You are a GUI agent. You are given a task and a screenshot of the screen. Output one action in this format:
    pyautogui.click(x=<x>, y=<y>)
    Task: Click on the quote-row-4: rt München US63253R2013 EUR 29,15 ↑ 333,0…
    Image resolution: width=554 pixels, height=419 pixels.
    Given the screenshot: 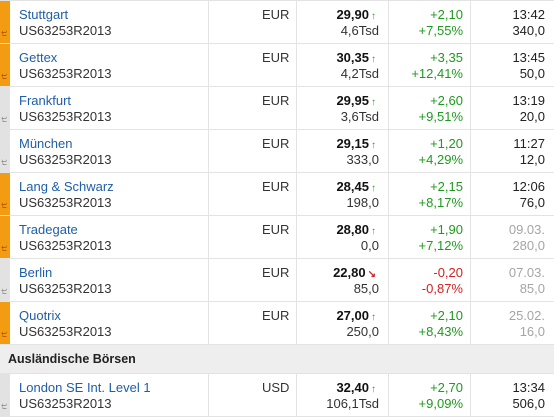 What is the action you would take?
    pyautogui.click(x=277, y=151)
    